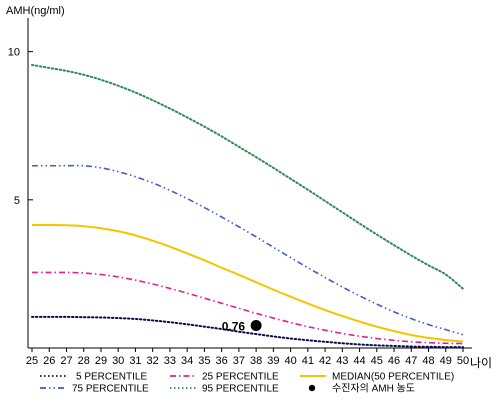  I want to click on x-tick-label: 45, so click(377, 361).